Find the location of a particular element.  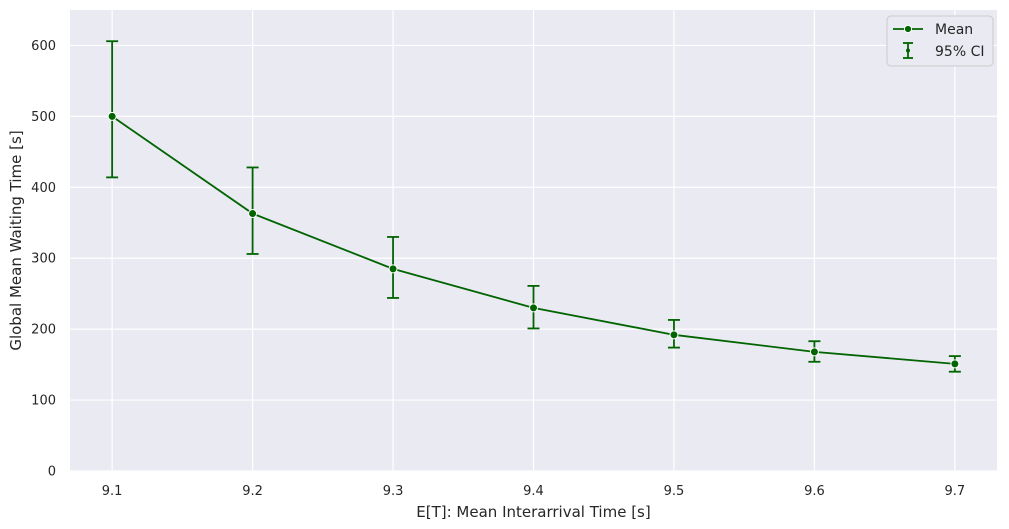

y-tick-label: 400 is located at coordinates (43, 188).